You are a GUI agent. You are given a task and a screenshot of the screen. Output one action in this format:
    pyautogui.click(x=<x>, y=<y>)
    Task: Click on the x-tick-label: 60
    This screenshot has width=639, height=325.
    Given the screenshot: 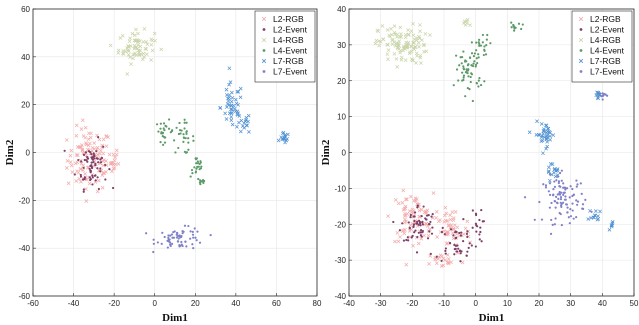 What is the action you would take?
    pyautogui.click(x=276, y=303)
    